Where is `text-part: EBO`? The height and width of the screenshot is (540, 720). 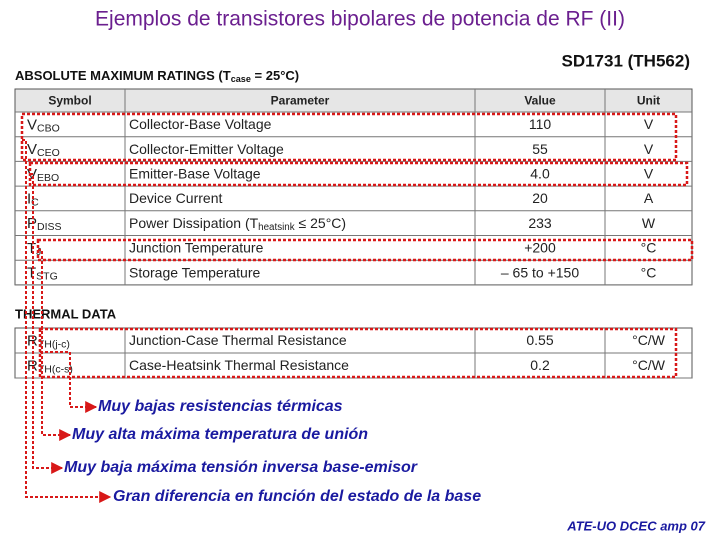 text-part: EBO is located at coordinates (48, 178).